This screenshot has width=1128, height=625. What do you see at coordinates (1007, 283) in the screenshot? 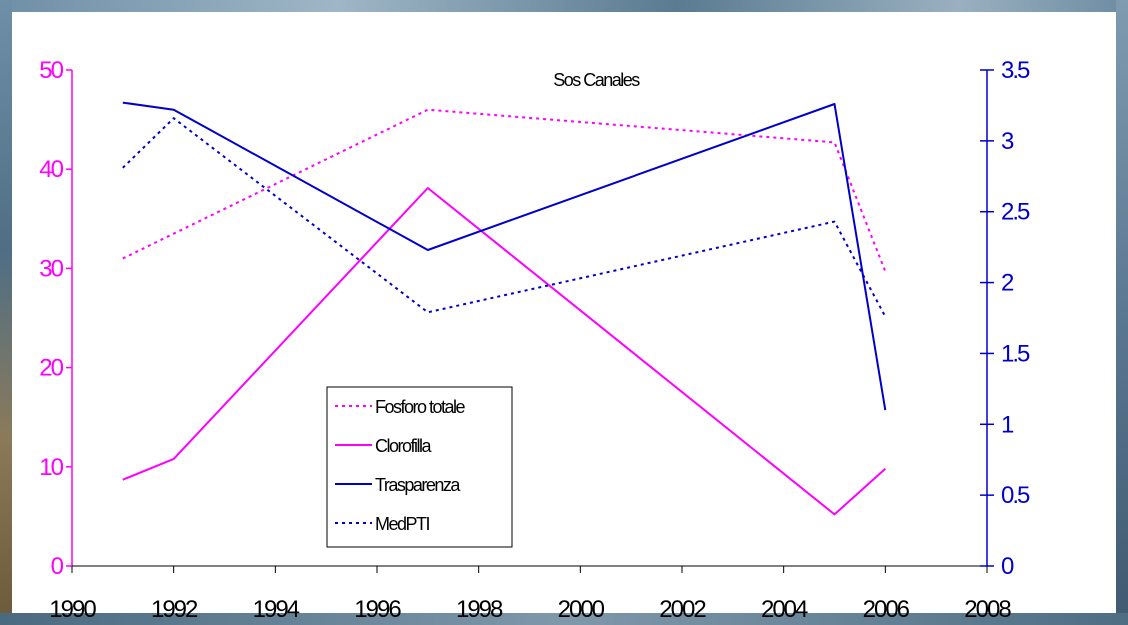
I see `right-axis-tick-label: 2` at bounding box center [1007, 283].